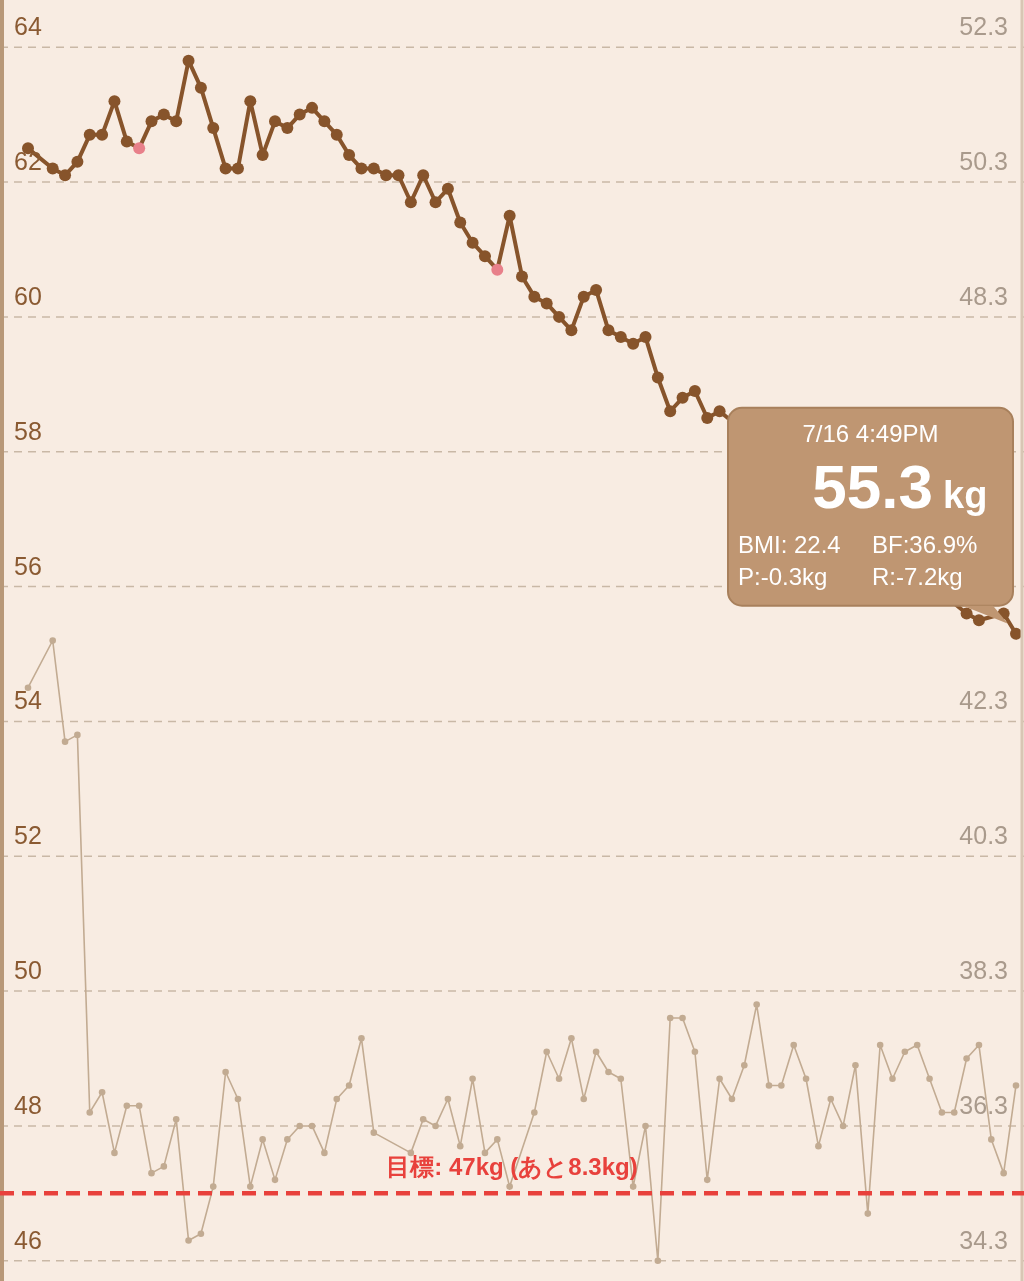 The width and height of the screenshot is (1024, 1281). I want to click on y2-tick-label: 38.3, so click(983, 970).